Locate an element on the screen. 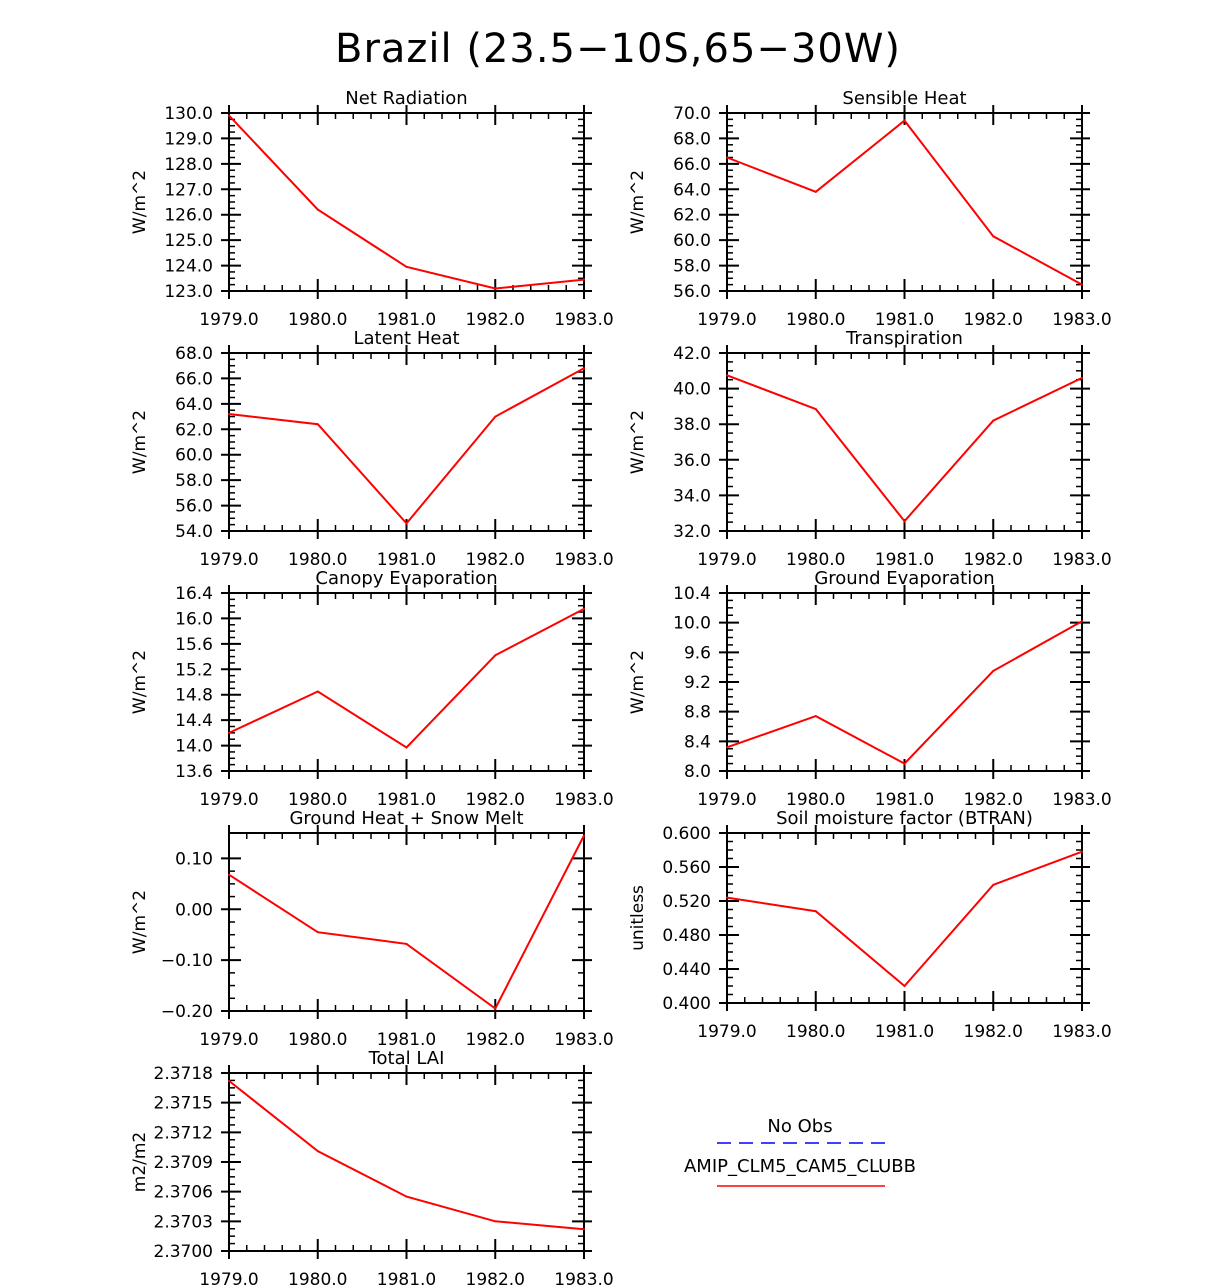 The image size is (1224, 1285). y-tick-label: 2.3712 is located at coordinates (183, 1133).